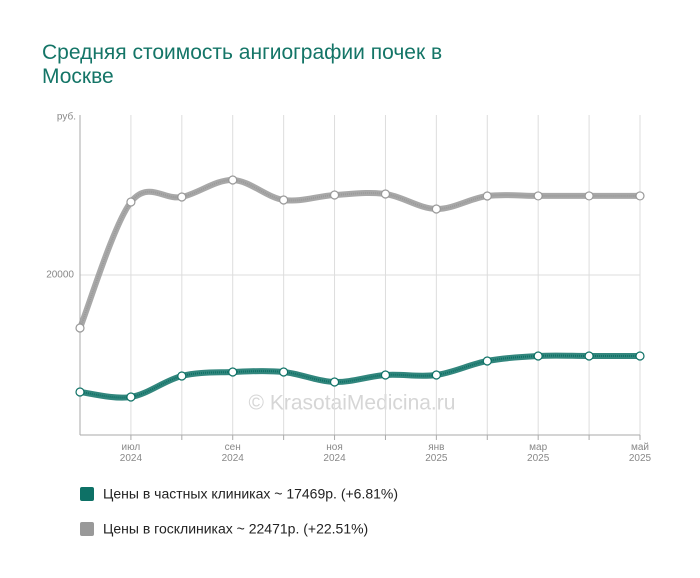 The width and height of the screenshot is (700, 578). I want to click on x-tick-label: мар 2025, so click(538, 453).